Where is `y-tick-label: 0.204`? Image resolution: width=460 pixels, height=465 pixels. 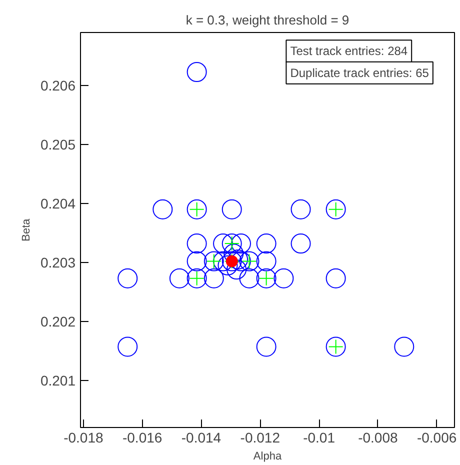 y-tick-label: 0.204 is located at coordinates (58, 203).